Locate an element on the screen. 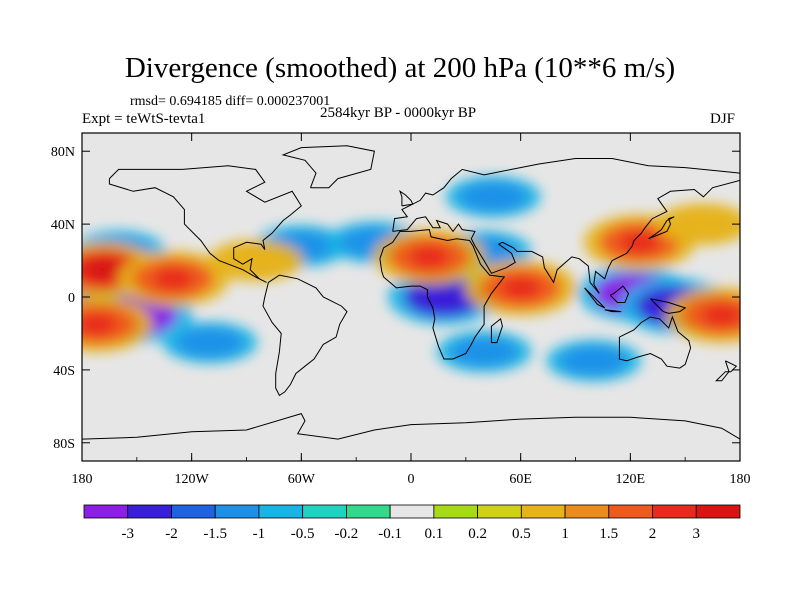 Image resolution: width=800 pixels, height=600 pixels. season-label: DJF is located at coordinates (723, 119).